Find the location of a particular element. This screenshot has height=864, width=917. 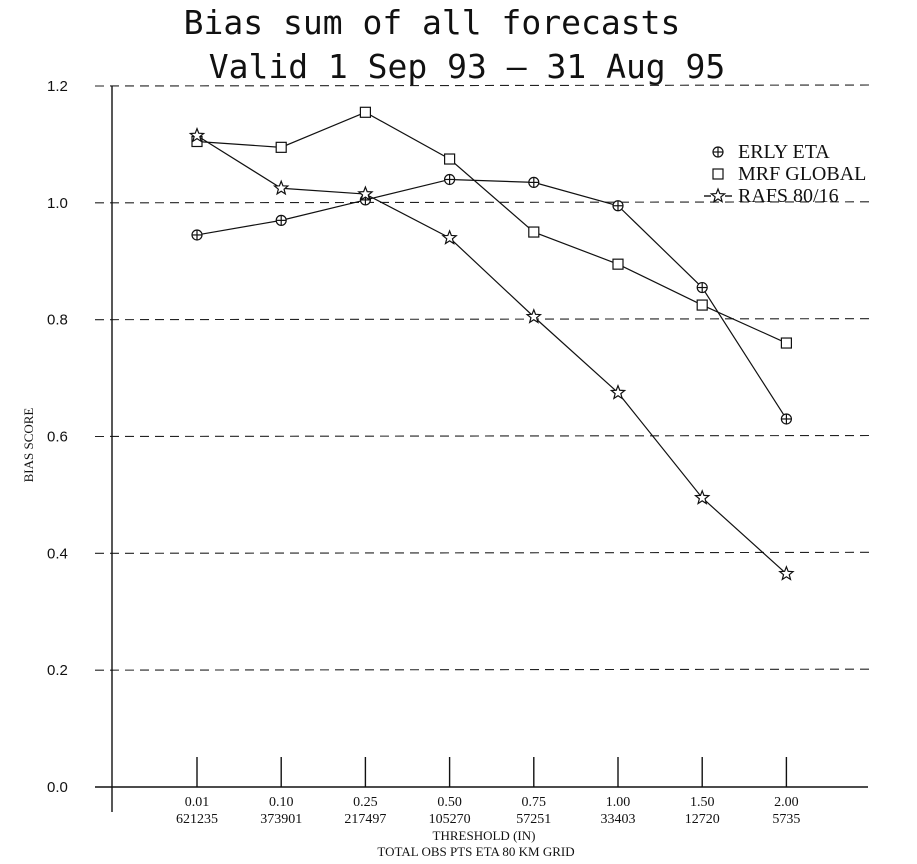

chart-title: Bias sum of all forecasts is located at coordinates (432, 22).